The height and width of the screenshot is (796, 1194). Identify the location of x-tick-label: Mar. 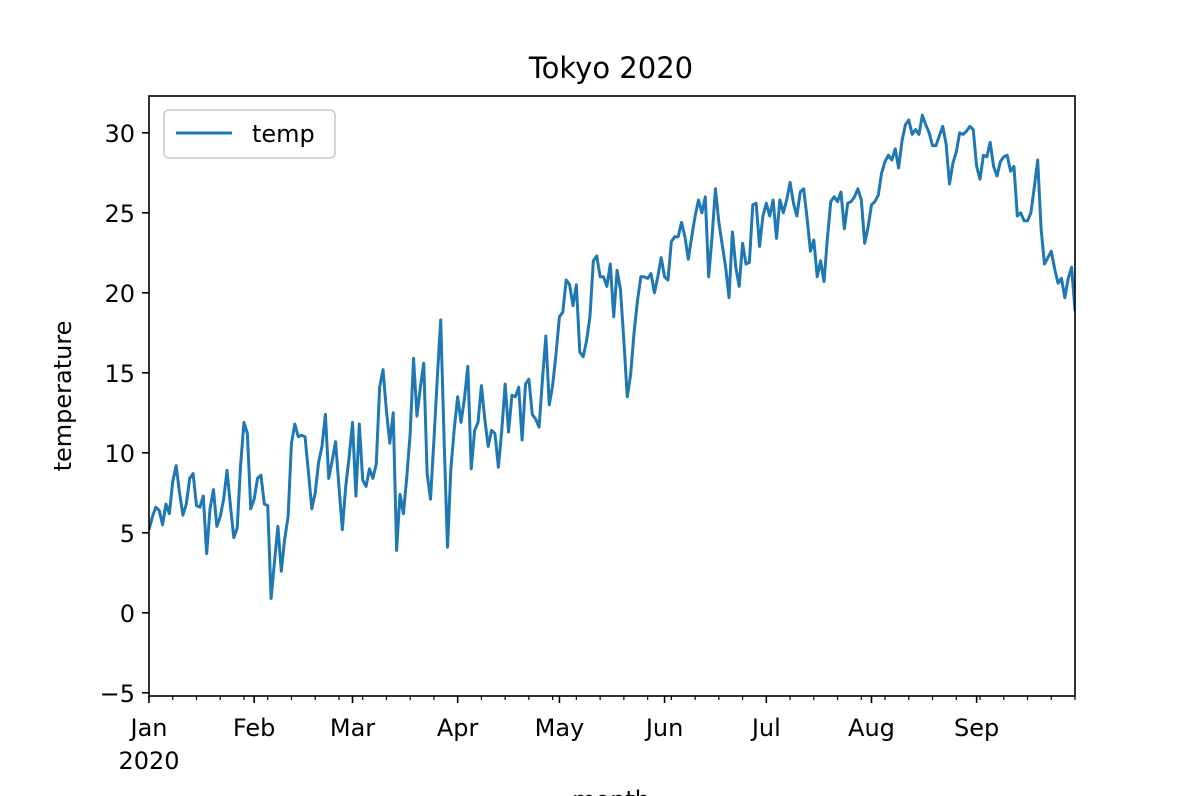
(352, 728).